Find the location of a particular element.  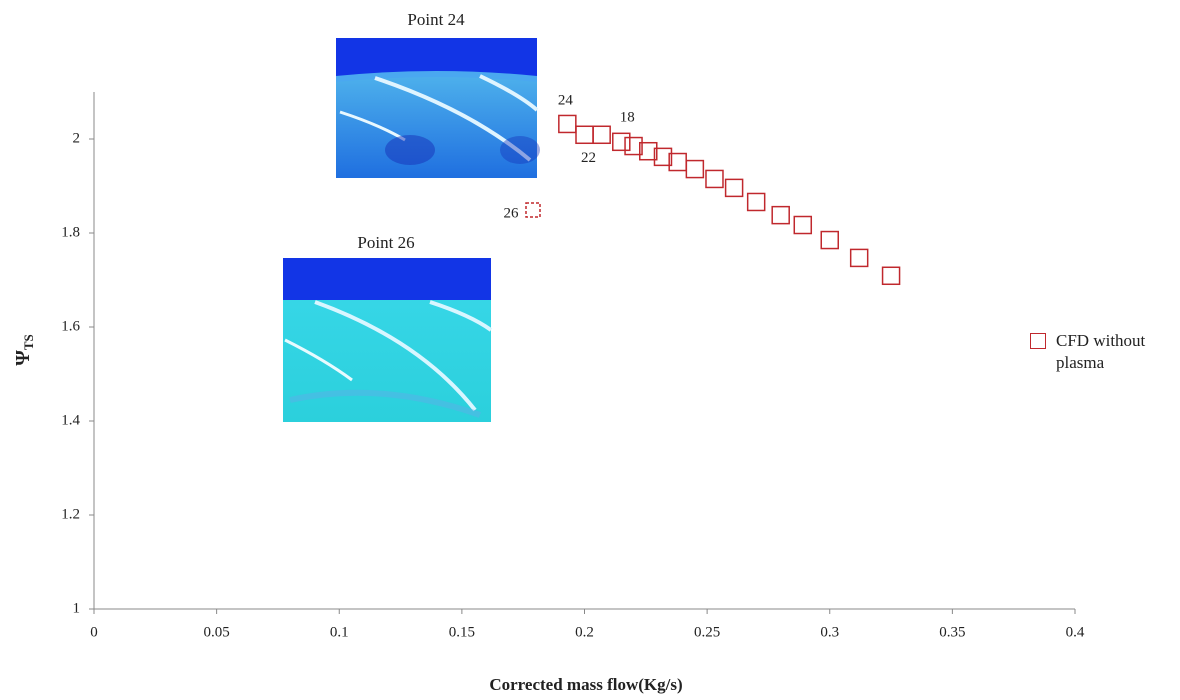

y-title-sub: TS is located at coordinates (28, 342).